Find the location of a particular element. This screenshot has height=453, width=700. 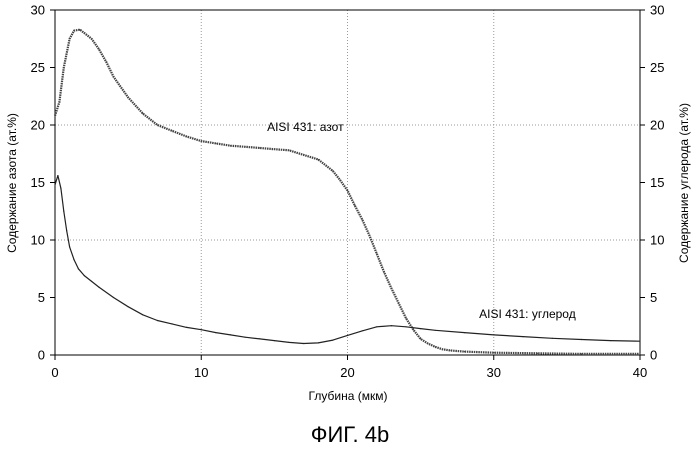

annotation-carbon: AISI 431: углерод is located at coordinates (527, 314).